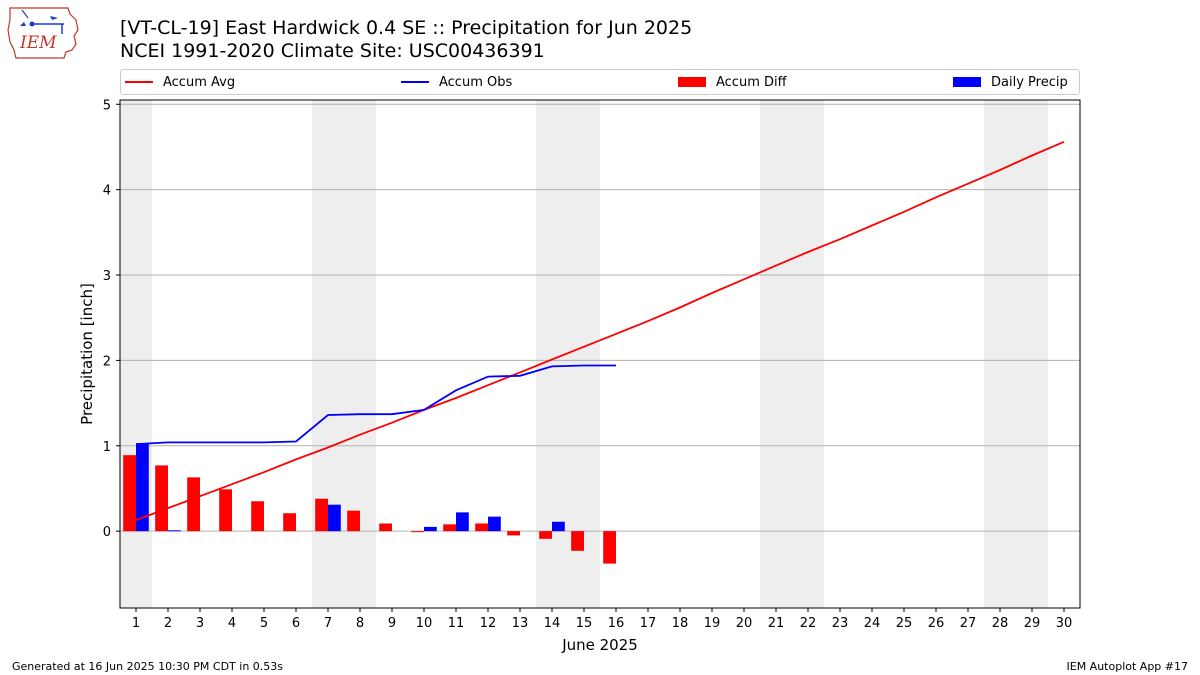 Image resolution: width=1200 pixels, height=675 pixels. Describe the element at coordinates (264, 623) in the screenshot. I see `x-tick-label: 5` at that location.